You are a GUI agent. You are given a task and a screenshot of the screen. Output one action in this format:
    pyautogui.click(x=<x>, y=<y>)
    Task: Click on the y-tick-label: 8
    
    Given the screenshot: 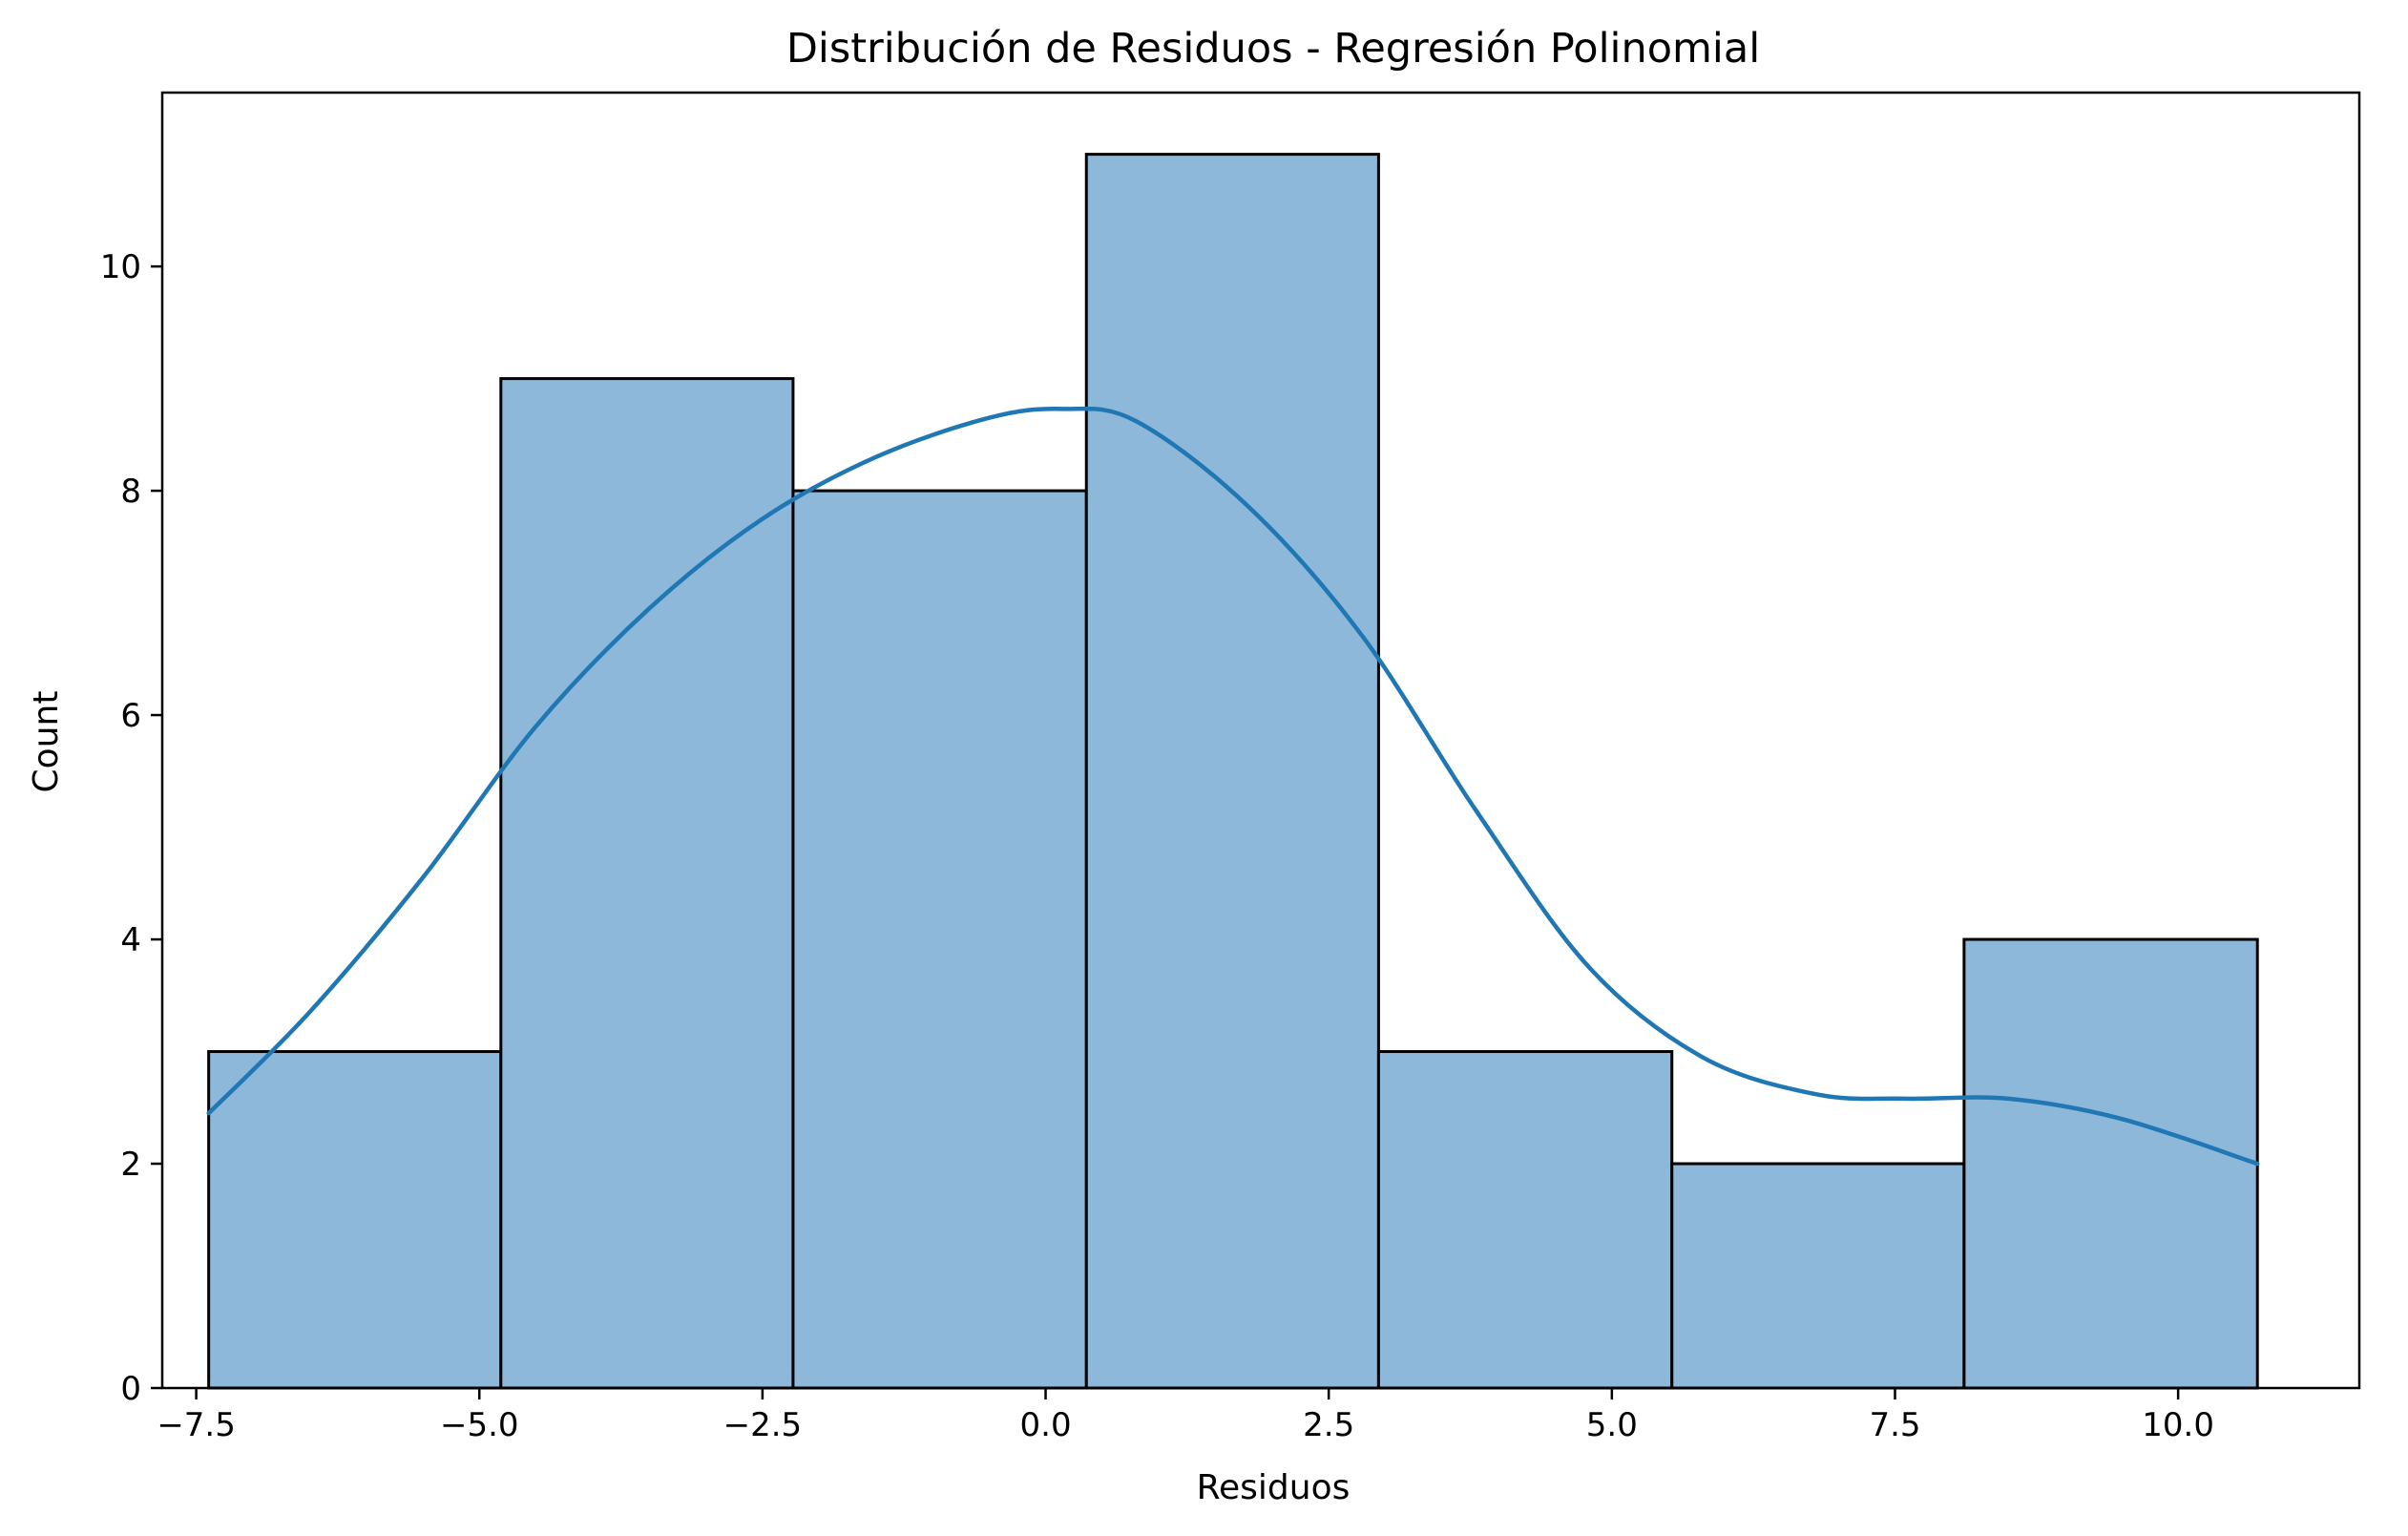 What is the action you would take?
    pyautogui.click(x=130, y=492)
    